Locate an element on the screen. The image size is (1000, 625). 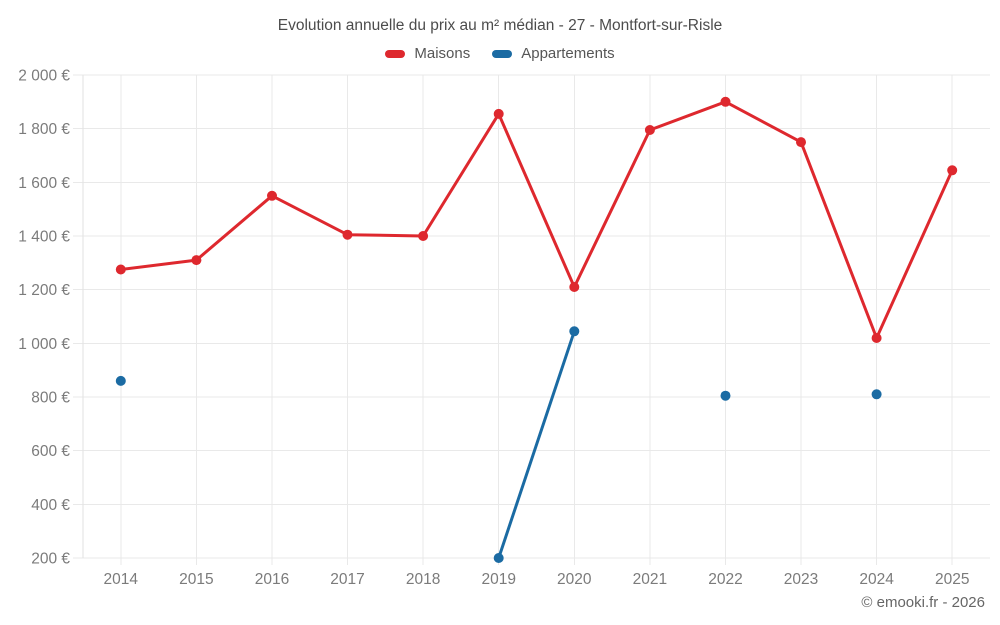
y-axis-tick-label: 1 200 € is located at coordinates (44, 290).